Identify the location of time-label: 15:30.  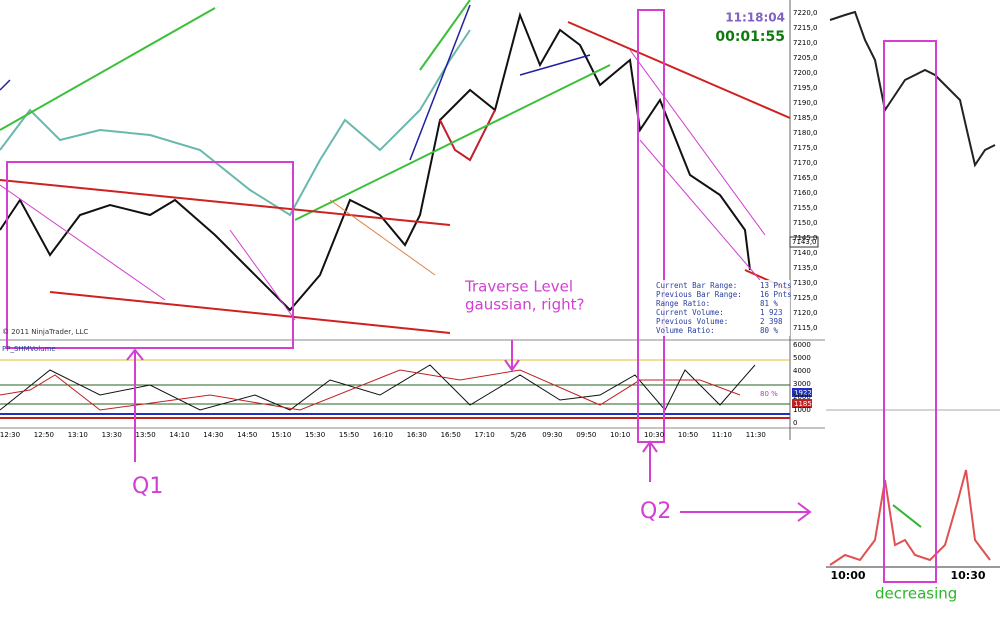
(315, 435).